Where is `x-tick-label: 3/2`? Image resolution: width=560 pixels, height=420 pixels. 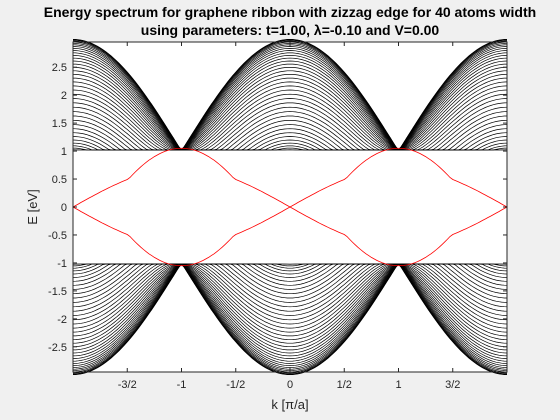
x-tick-label: 3/2 is located at coordinates (452, 385).